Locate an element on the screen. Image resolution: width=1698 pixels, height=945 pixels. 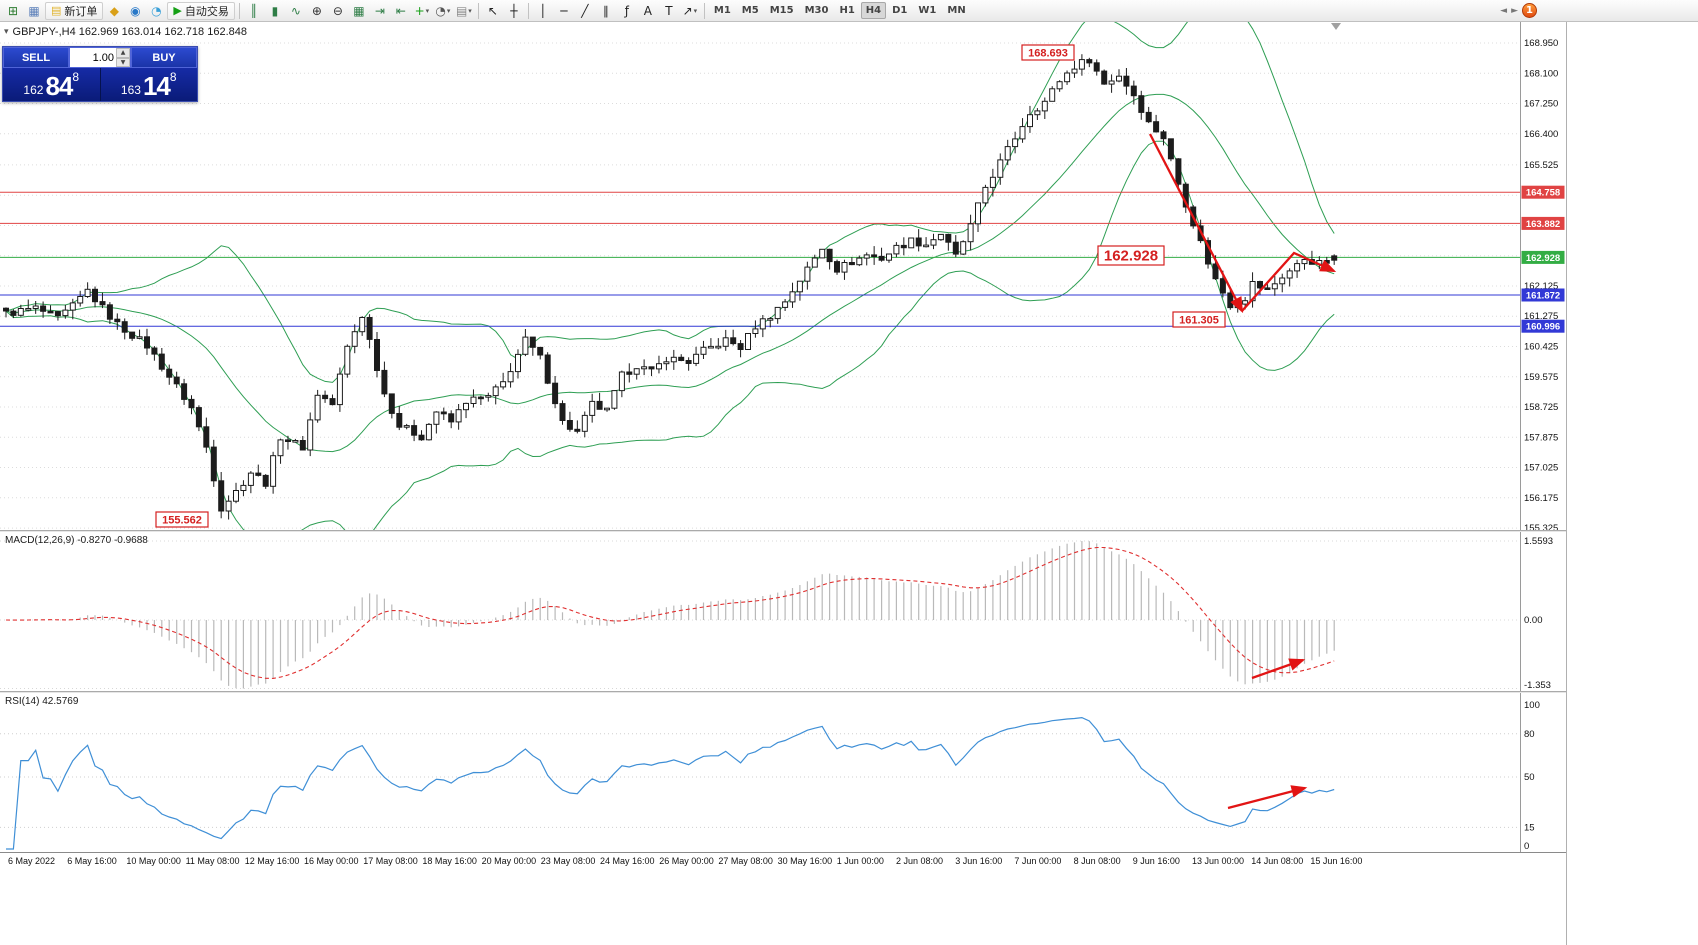
line-chart-icon: ∿ is located at coordinates (296, 11).